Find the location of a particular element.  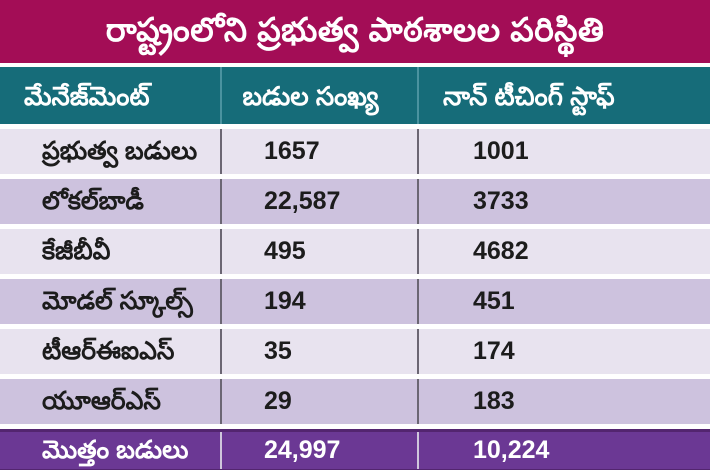

row-label: టీఆర్‌ఈఐఎస్ is located at coordinates (108, 351).